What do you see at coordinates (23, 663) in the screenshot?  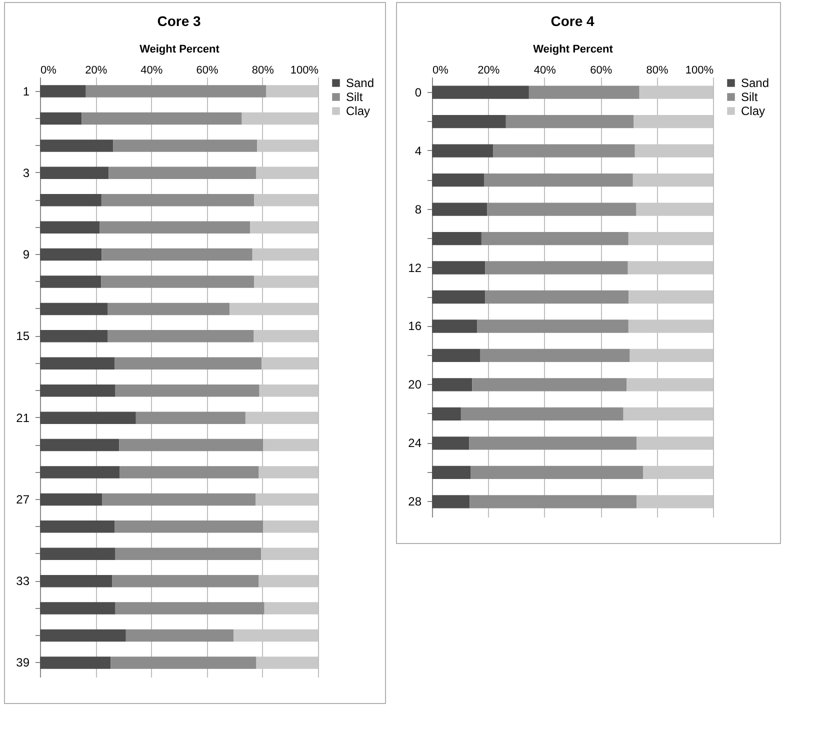 I see `y-tick-label: 39` at bounding box center [23, 663].